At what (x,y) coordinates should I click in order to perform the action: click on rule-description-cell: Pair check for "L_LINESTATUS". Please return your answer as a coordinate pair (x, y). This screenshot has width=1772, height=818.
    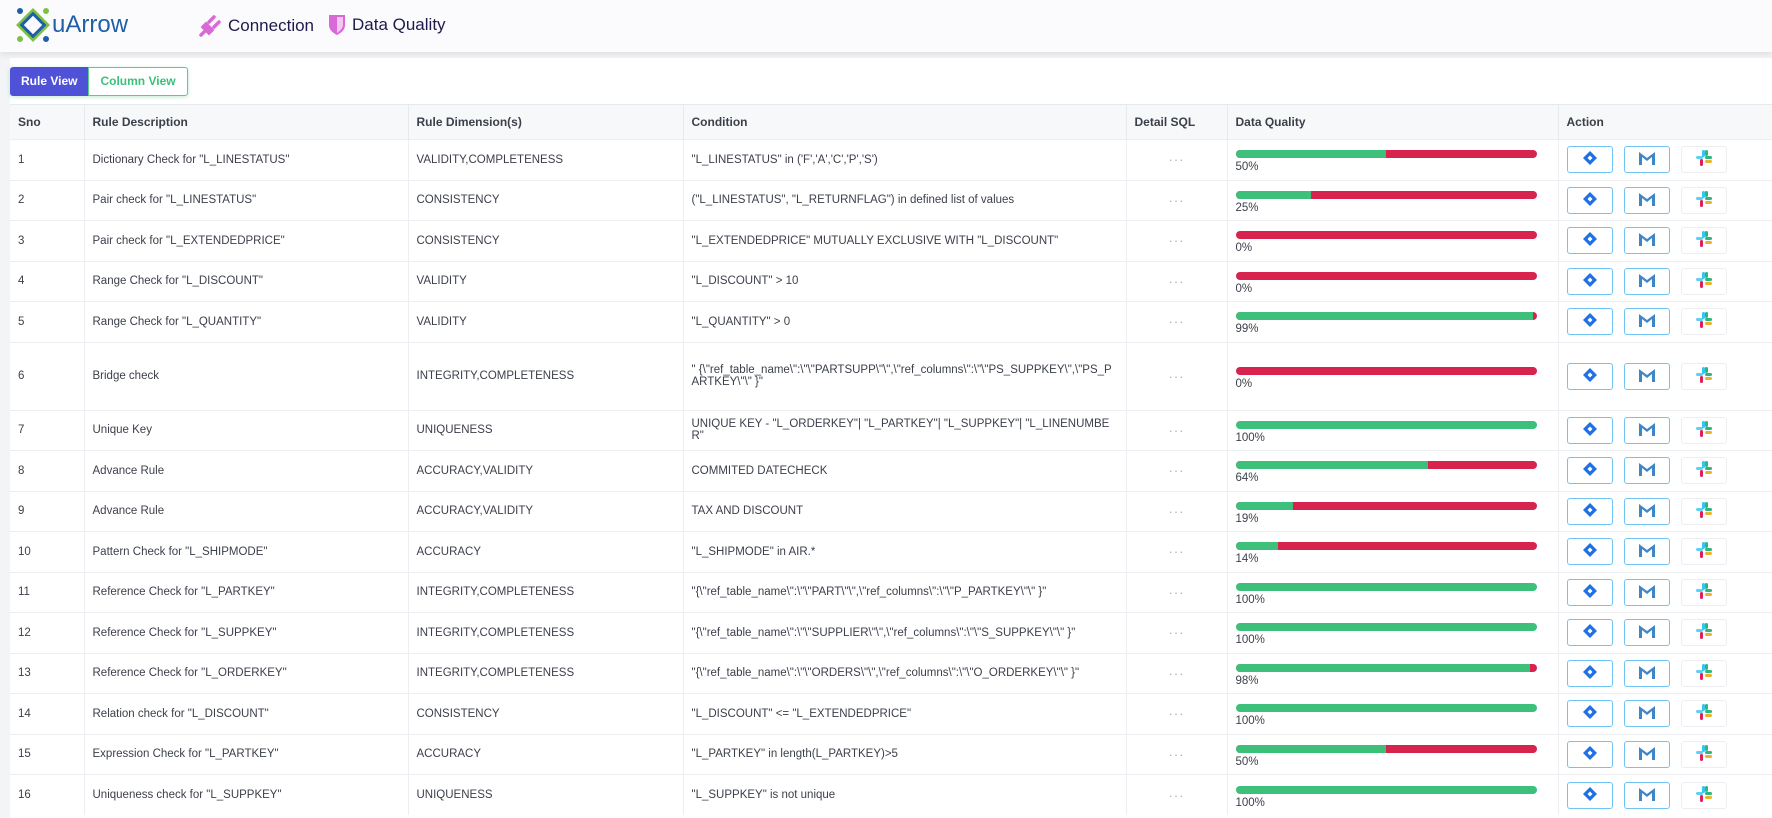
    Looking at the image, I should click on (246, 200).